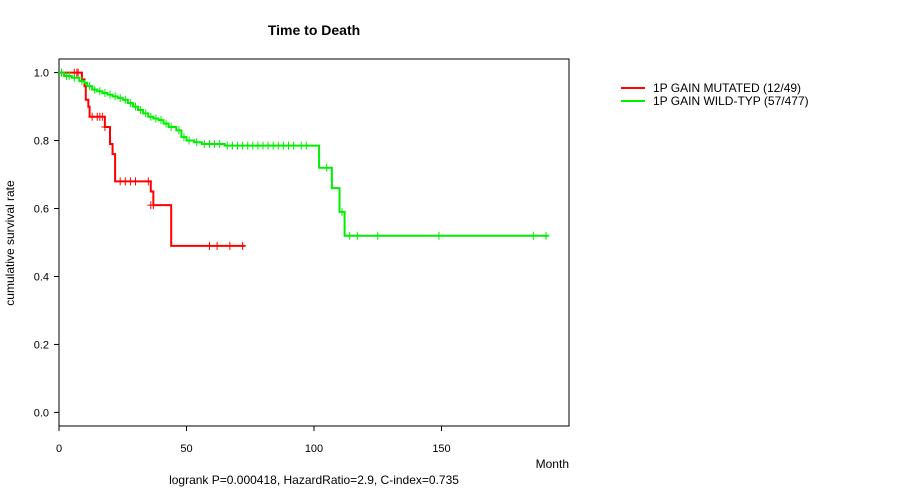 Image resolution: width=900 pixels, height=500 pixels. I want to click on x-tick-label: 0, so click(59, 449).